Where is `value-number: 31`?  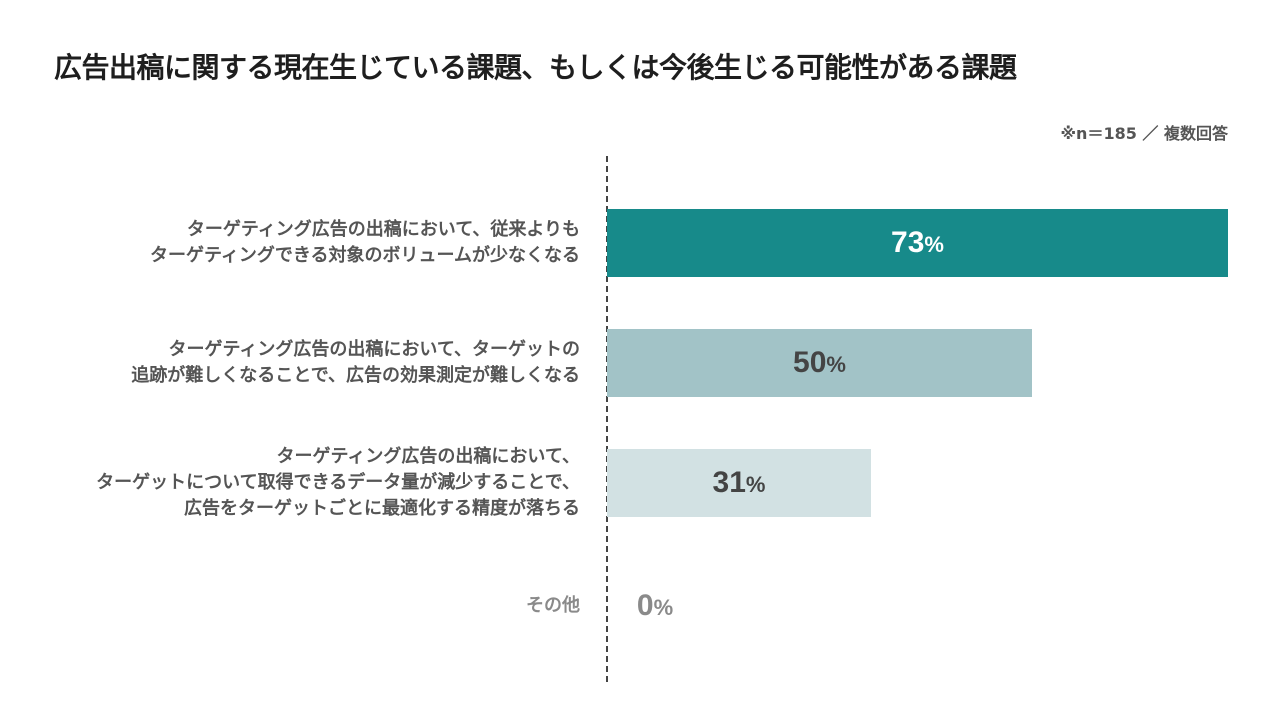
value-number: 31 is located at coordinates (729, 482).